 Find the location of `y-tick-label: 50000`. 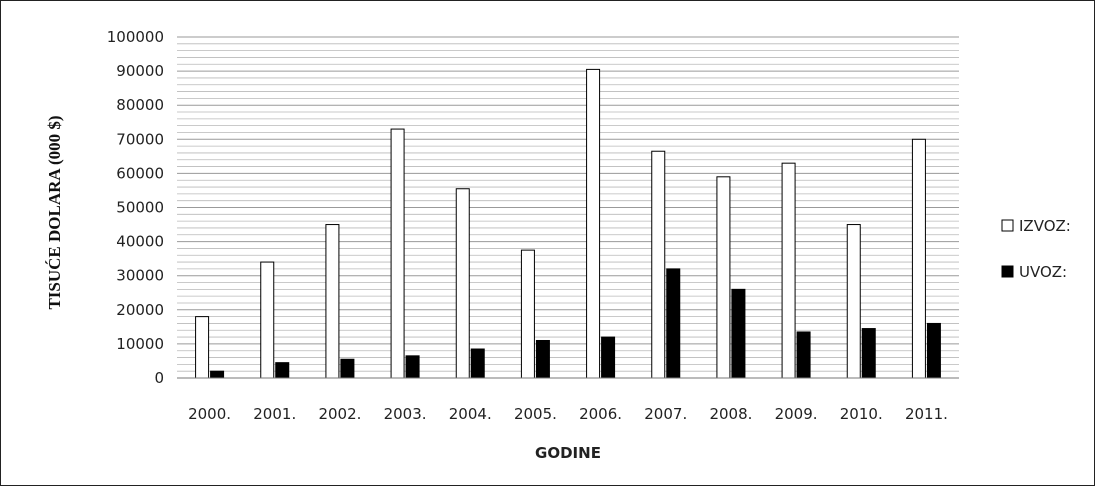

y-tick-label: 50000 is located at coordinates (140, 208).